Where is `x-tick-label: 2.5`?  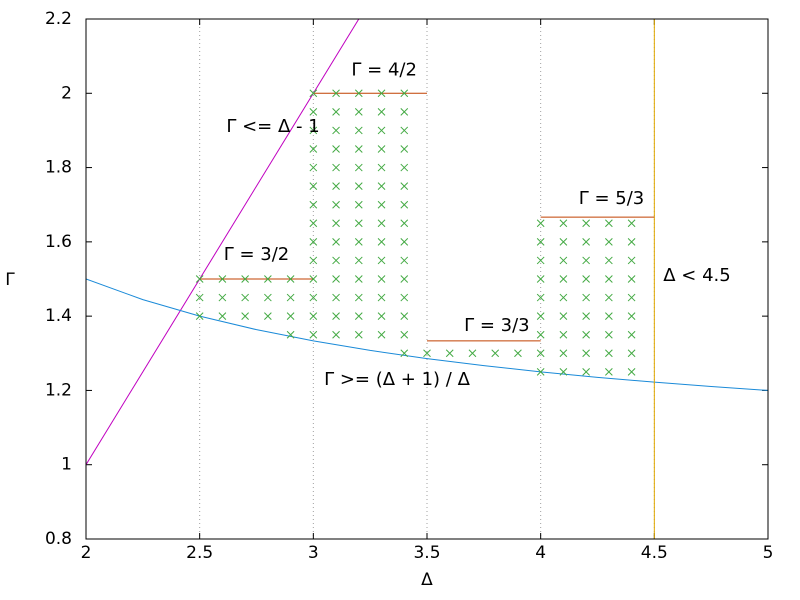 x-tick-label: 2.5 is located at coordinates (199, 553).